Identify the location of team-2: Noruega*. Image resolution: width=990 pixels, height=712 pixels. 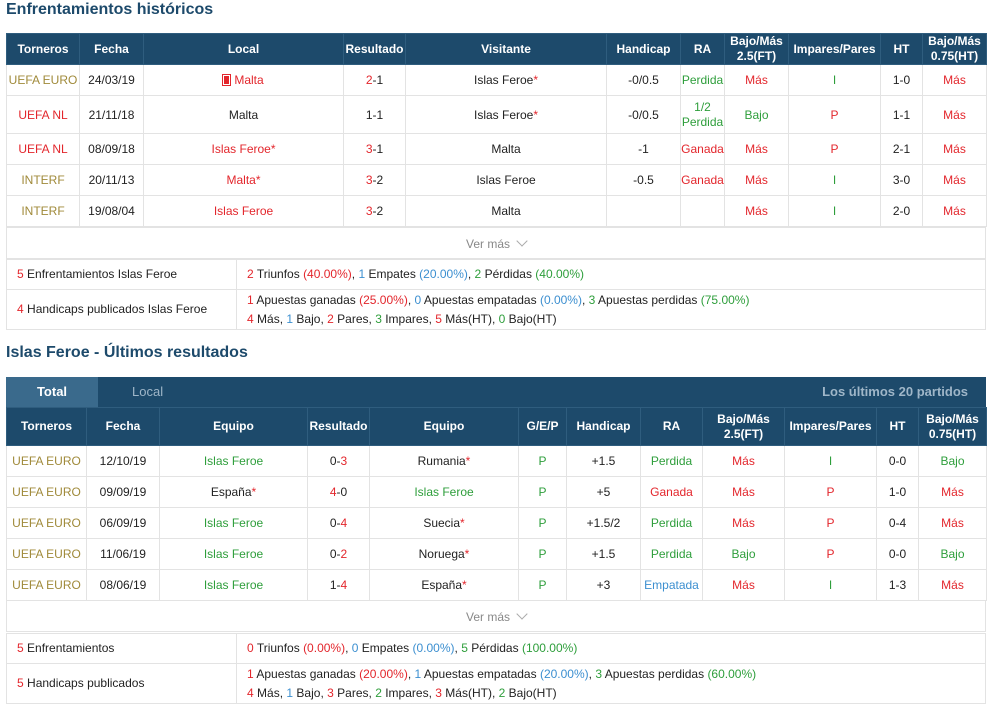
(444, 554).